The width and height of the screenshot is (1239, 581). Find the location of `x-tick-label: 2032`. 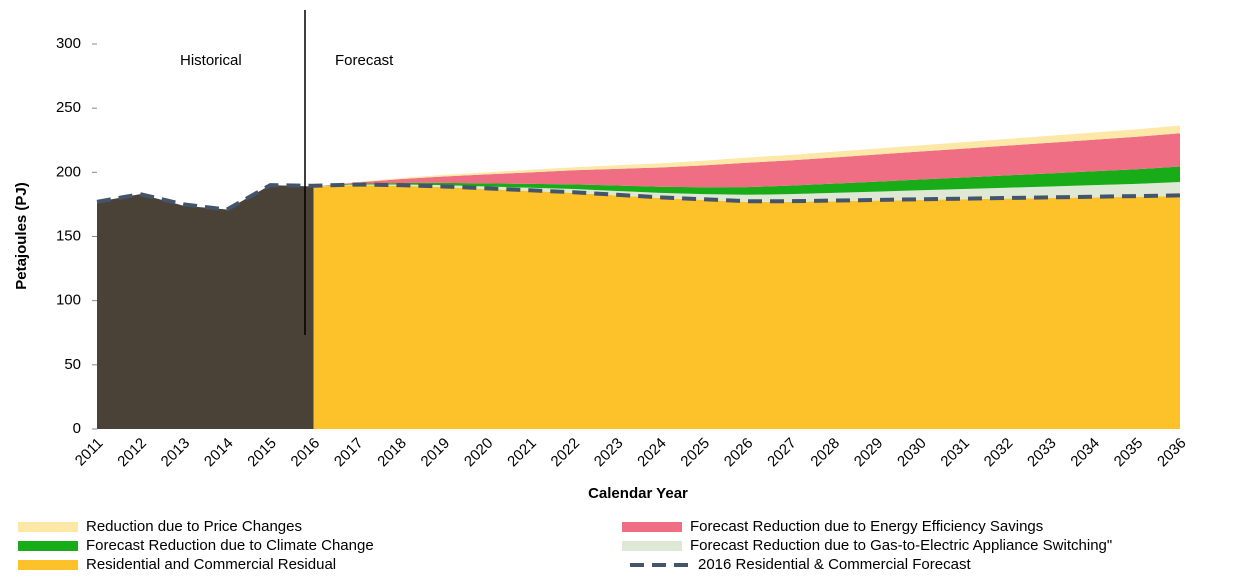

x-tick-label: 2032 is located at coordinates (999, 453).